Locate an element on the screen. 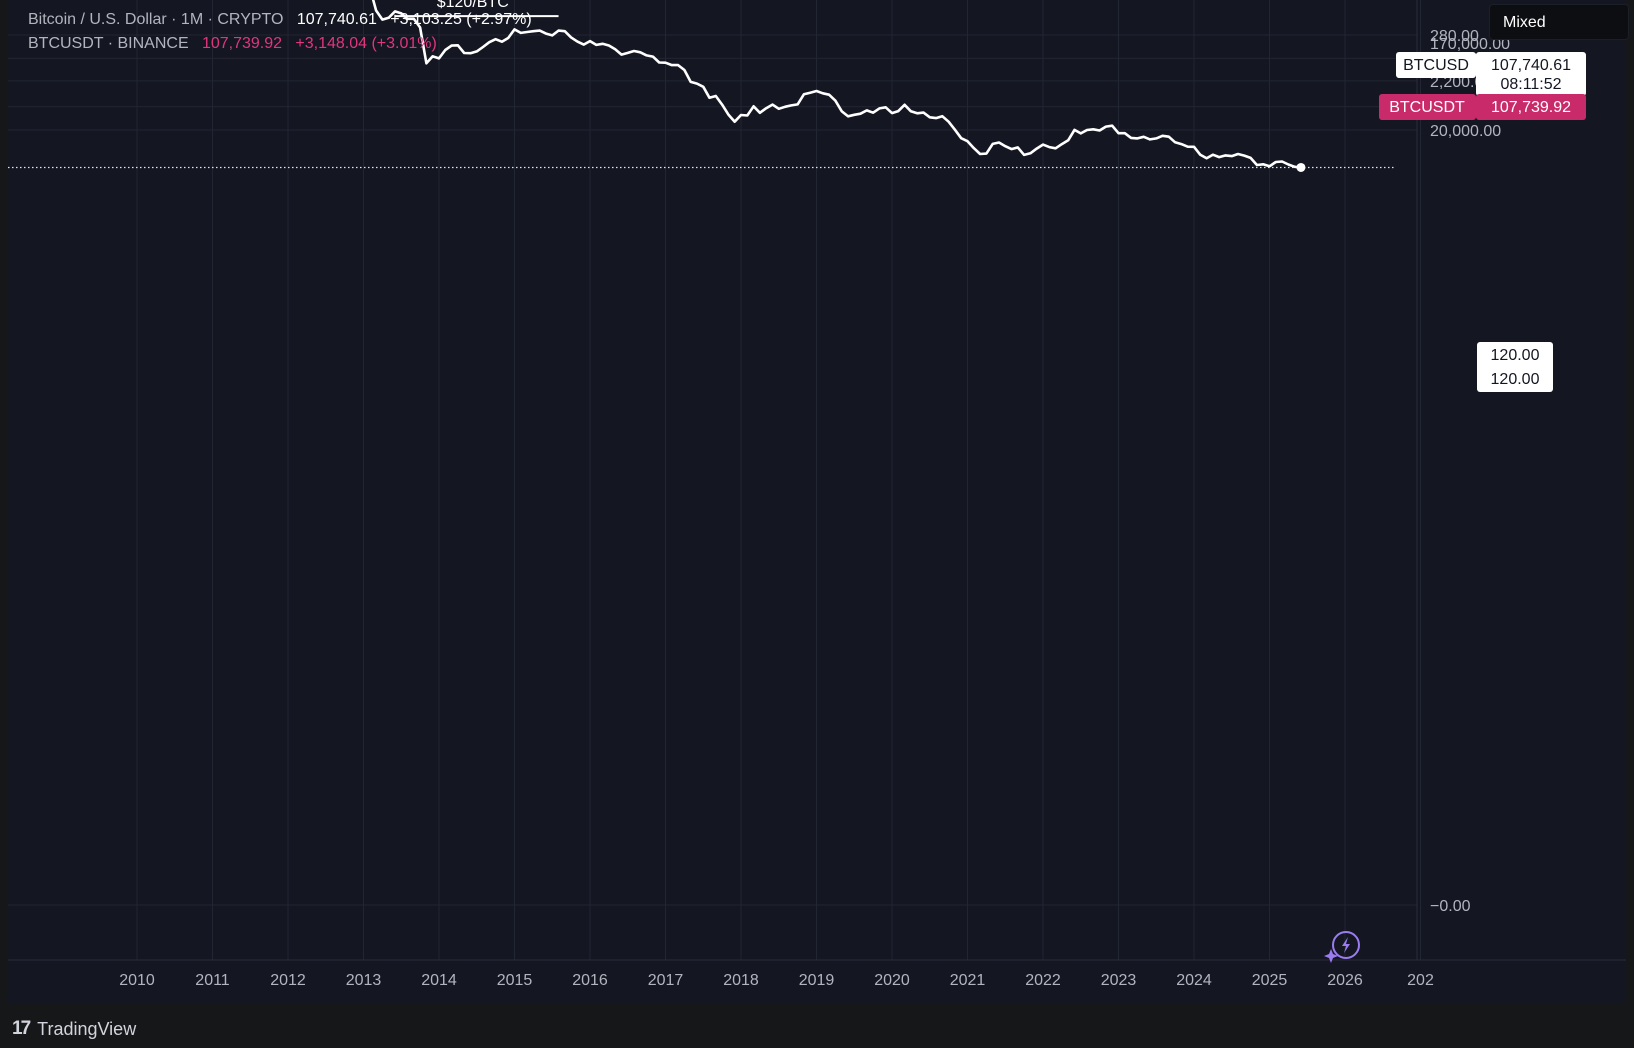 This screenshot has height=1048, width=1634. time-tick-label: 2021 is located at coordinates (968, 980).